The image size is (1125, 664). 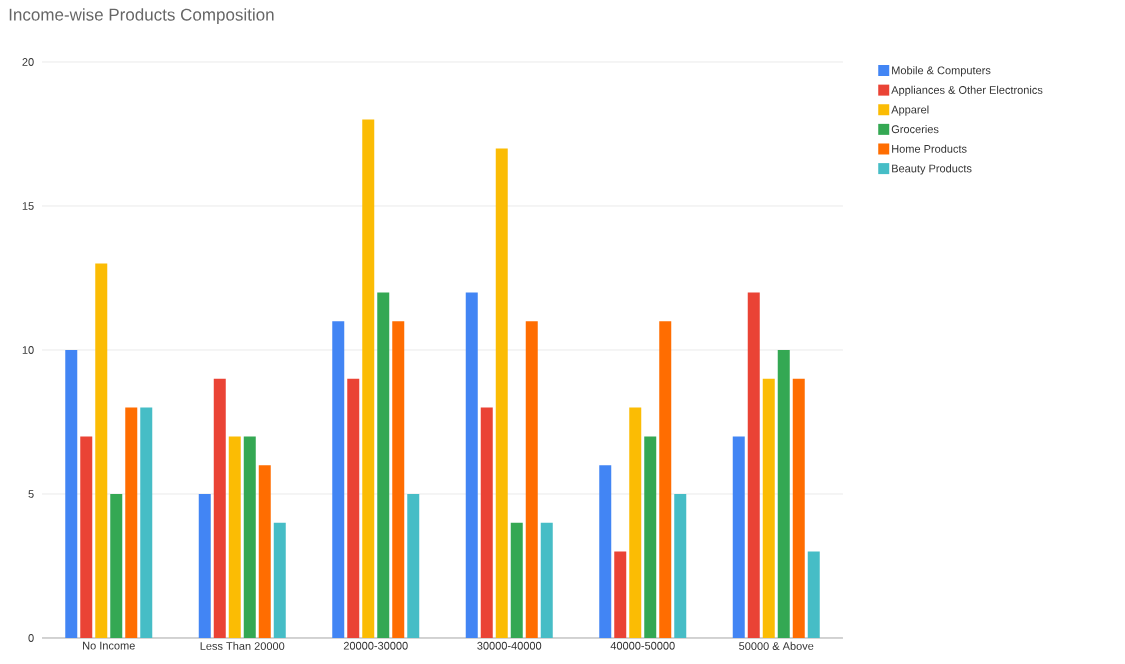 I want to click on x-tick-label: 30000-40000, so click(x=509, y=645).